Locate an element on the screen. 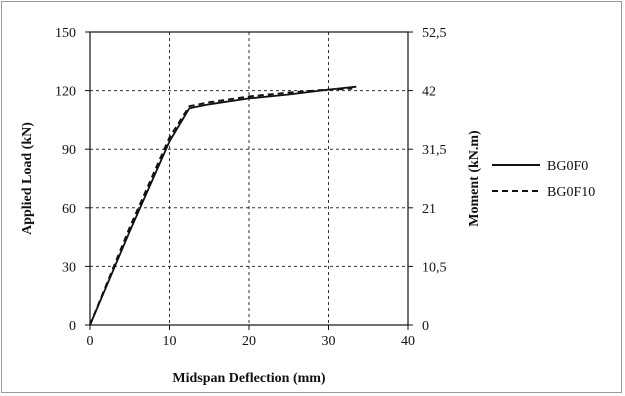 Image resolution: width=625 pixels, height=396 pixels. x-tick-label: 0 is located at coordinates (90, 341).